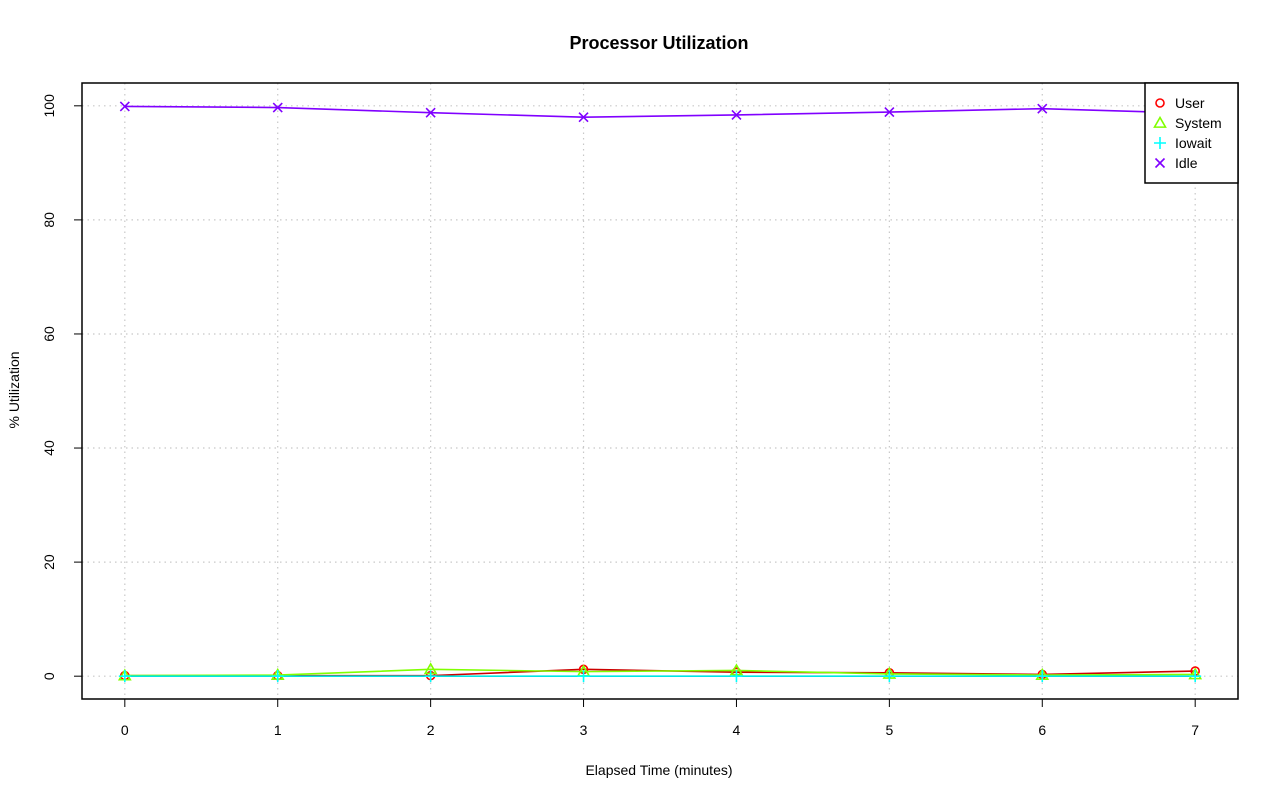 This screenshot has width=1280, height=806. What do you see at coordinates (737, 730) in the screenshot?
I see `x-tick-label: 4` at bounding box center [737, 730].